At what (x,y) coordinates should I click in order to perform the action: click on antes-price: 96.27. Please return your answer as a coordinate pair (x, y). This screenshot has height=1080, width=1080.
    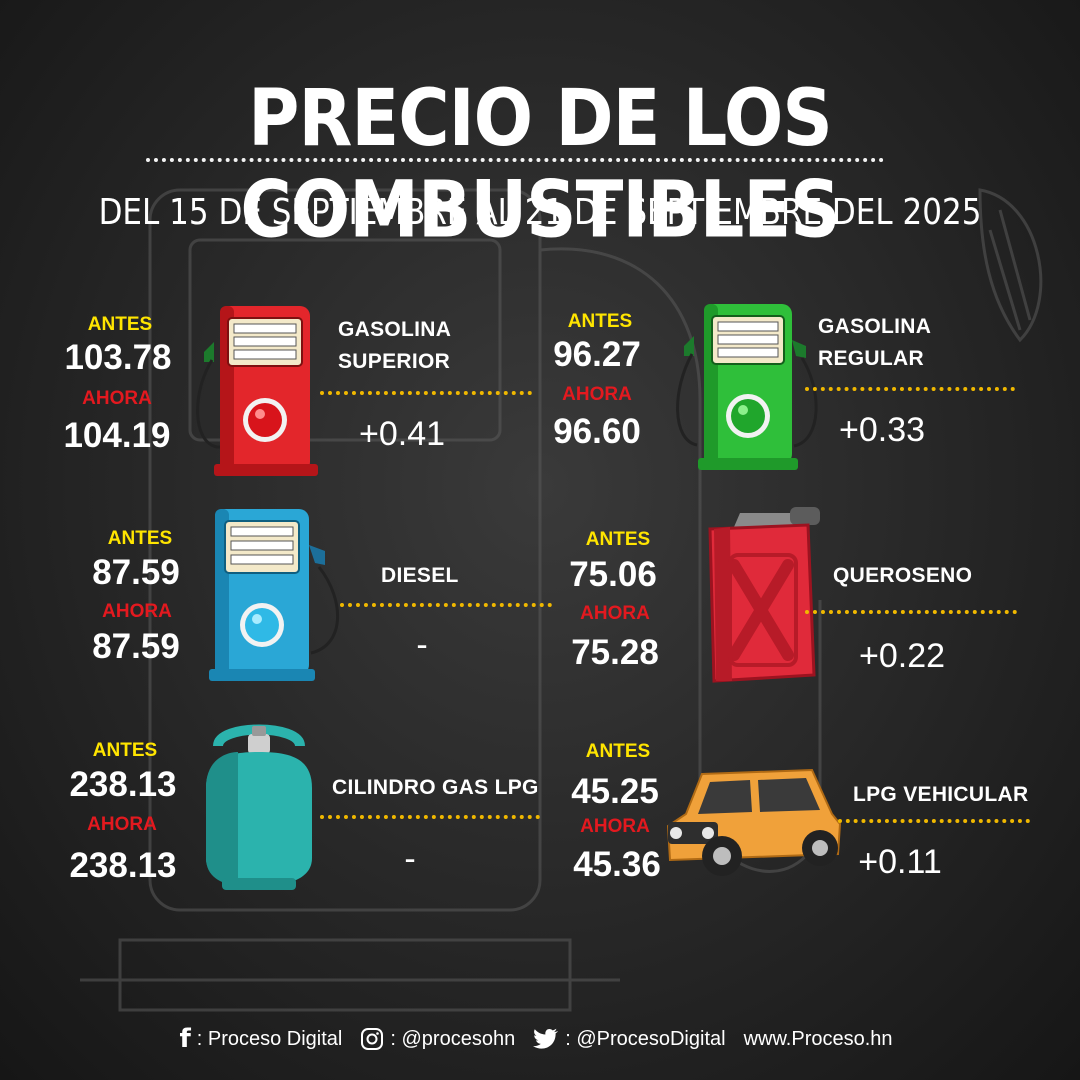
    Looking at the image, I should click on (597, 354).